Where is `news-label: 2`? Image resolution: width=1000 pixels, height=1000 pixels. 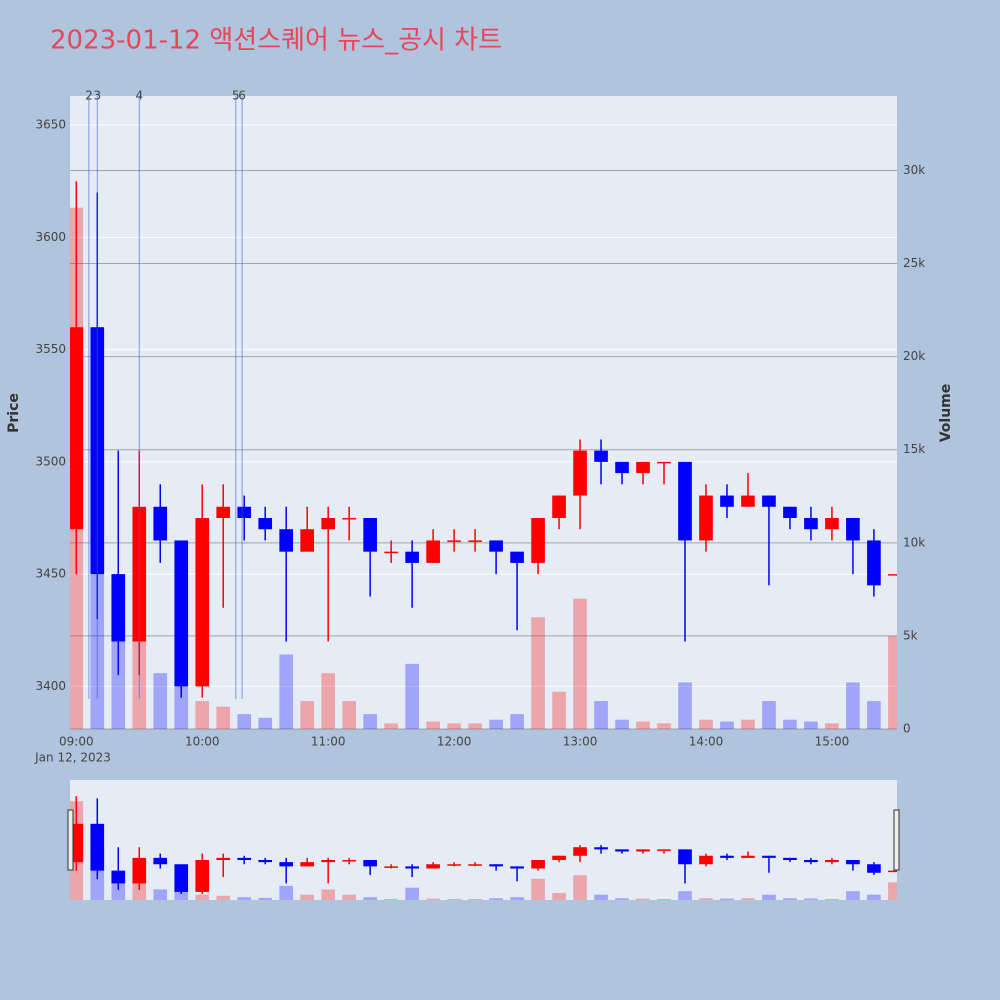 news-label: 2 is located at coordinates (89, 96).